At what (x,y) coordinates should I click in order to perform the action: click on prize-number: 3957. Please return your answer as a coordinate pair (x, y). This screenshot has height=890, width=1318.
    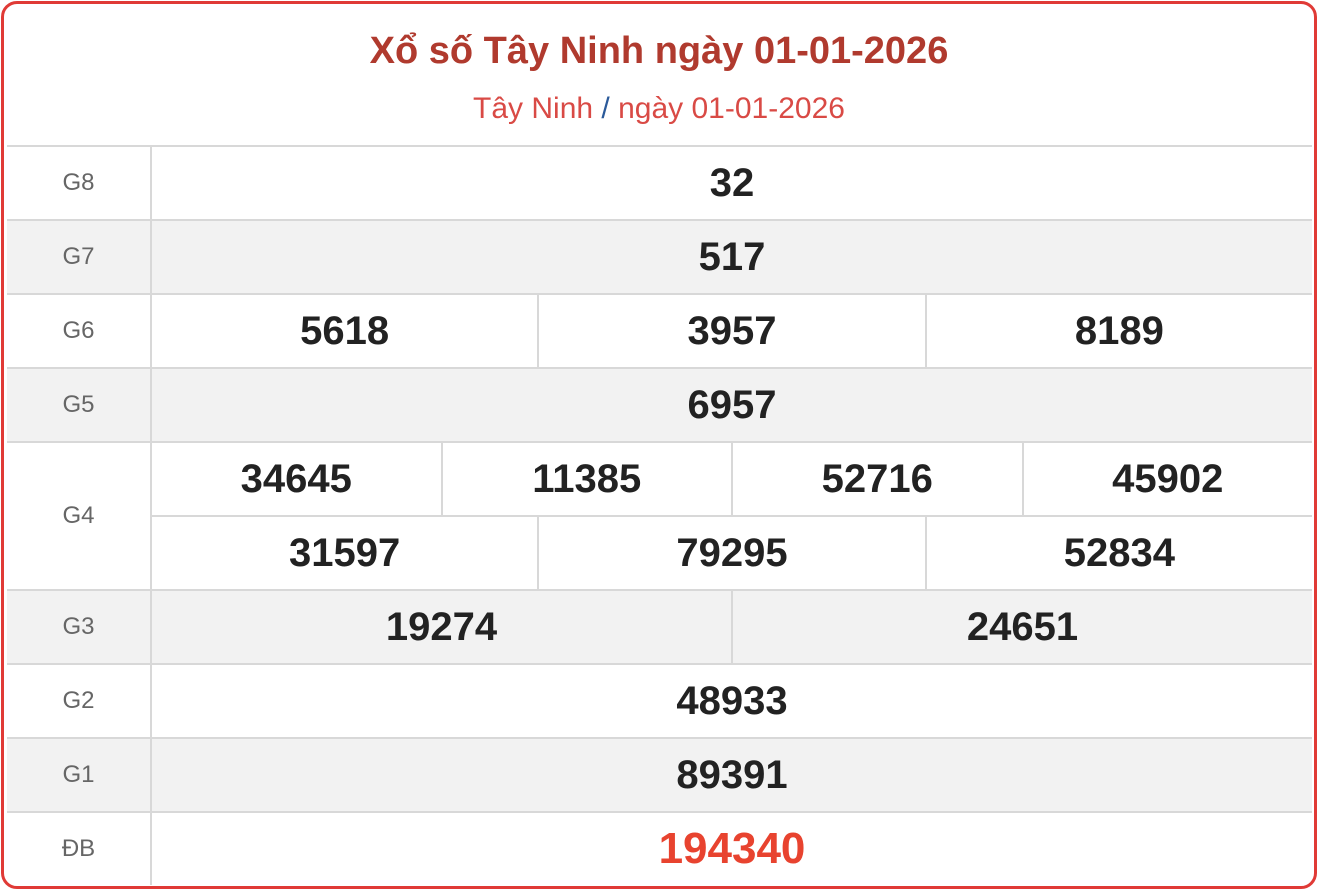
    Looking at the image, I should click on (730, 331).